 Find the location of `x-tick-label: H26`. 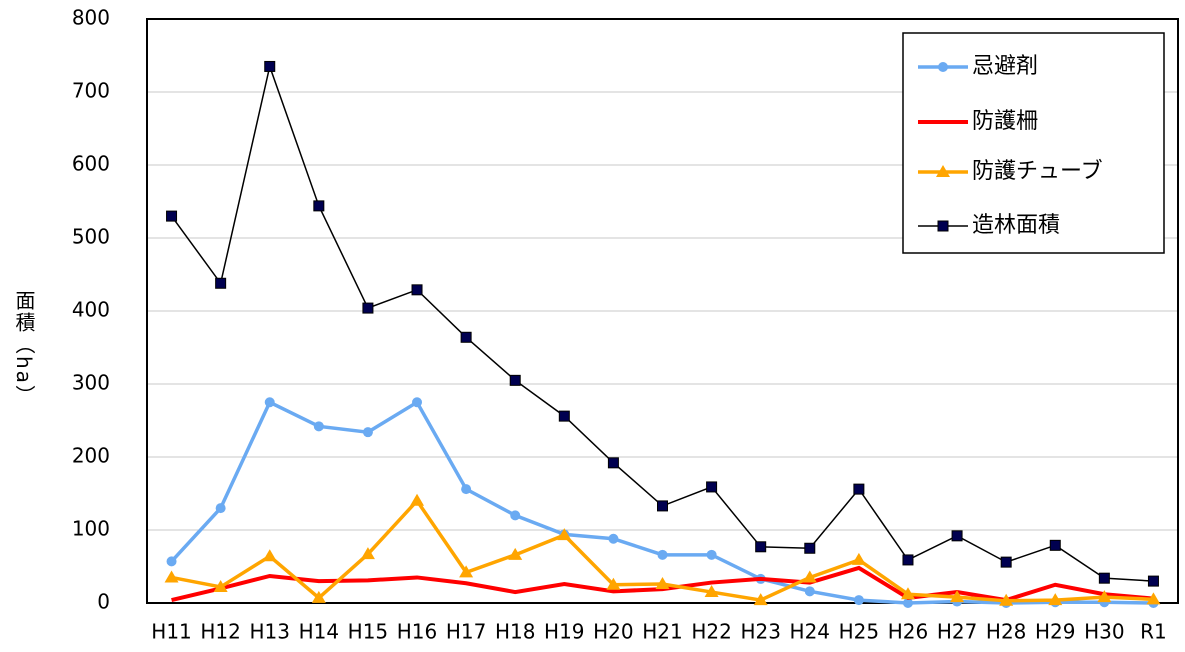

x-tick-label: H26 is located at coordinates (908, 632).